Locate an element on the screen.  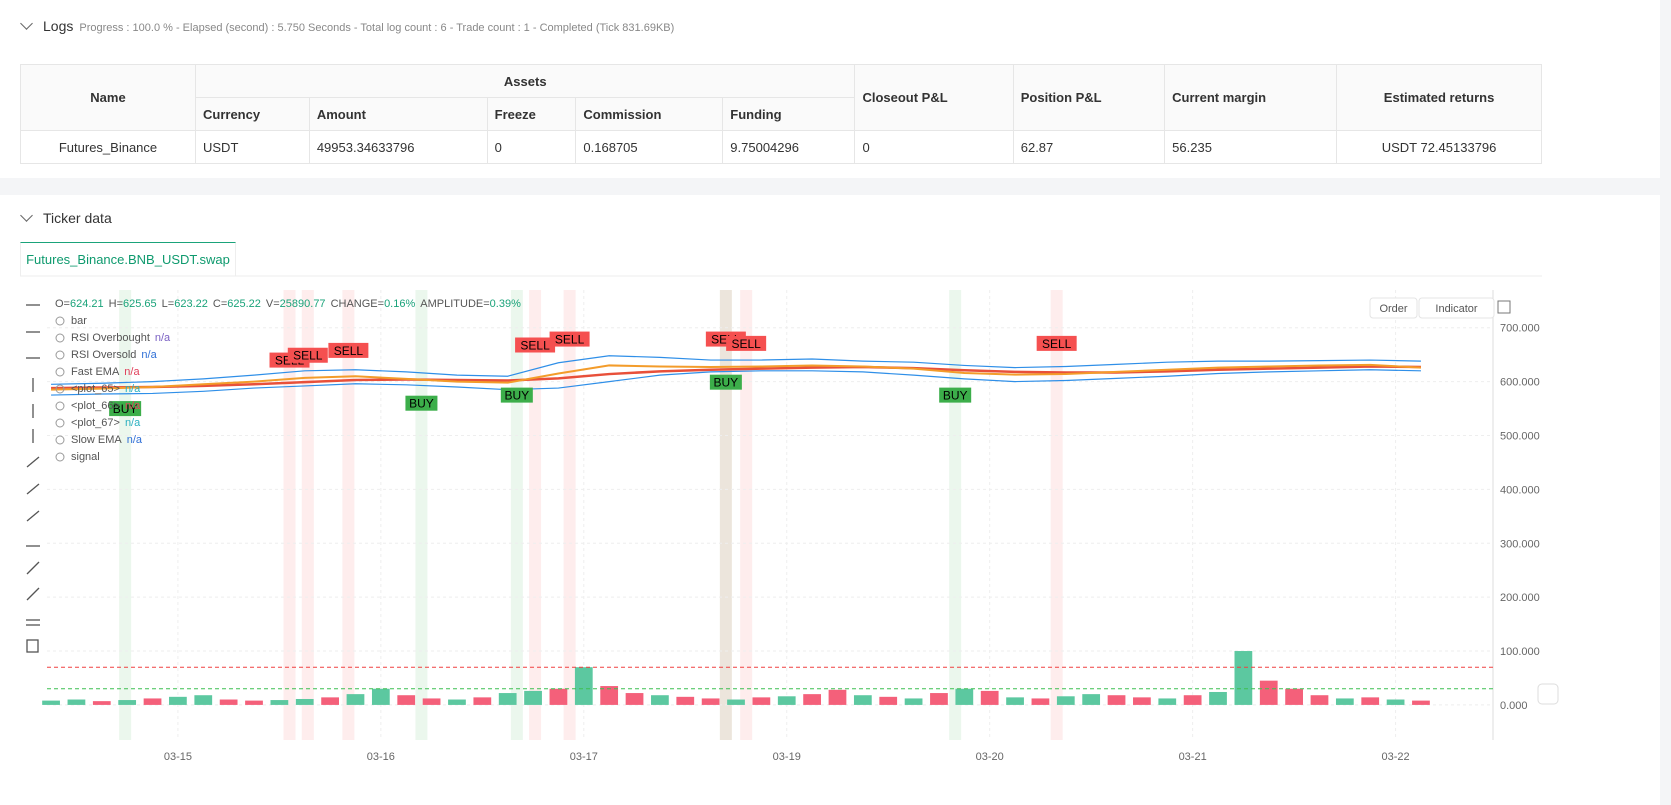
ticker-header: Ticker data is located at coordinates (66, 217).